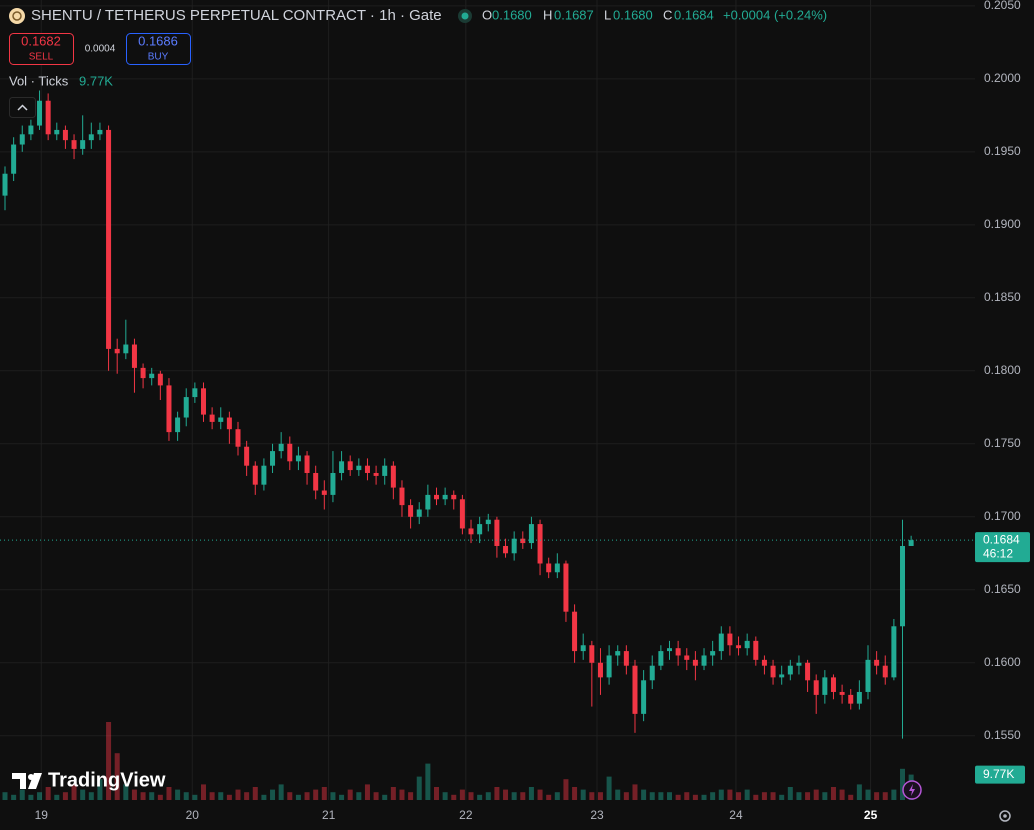 Image resolution: width=1034 pixels, height=830 pixels. What do you see at coordinates (1002, 443) in the screenshot?
I see `y-tick-label: 0.1750` at bounding box center [1002, 443].